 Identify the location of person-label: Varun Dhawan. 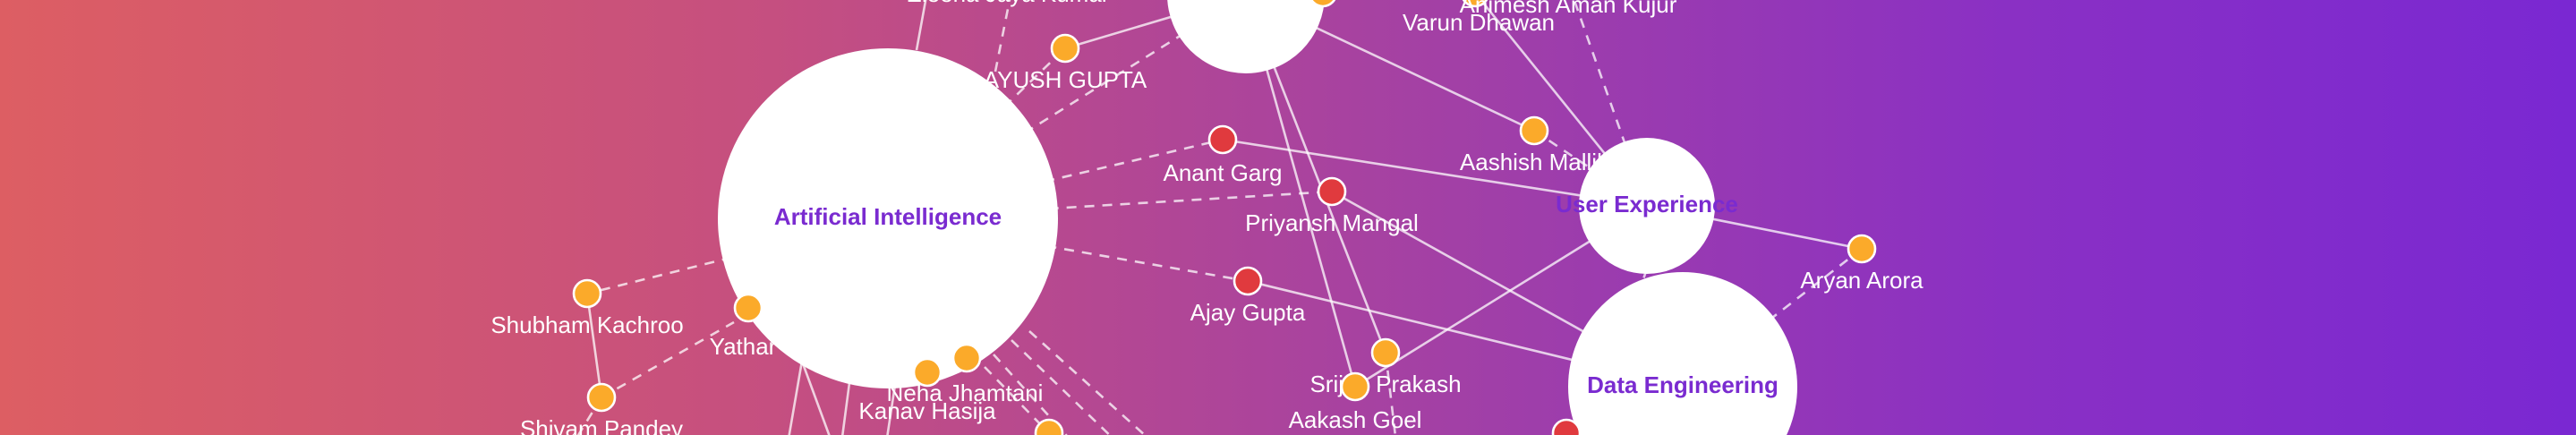
(1479, 22).